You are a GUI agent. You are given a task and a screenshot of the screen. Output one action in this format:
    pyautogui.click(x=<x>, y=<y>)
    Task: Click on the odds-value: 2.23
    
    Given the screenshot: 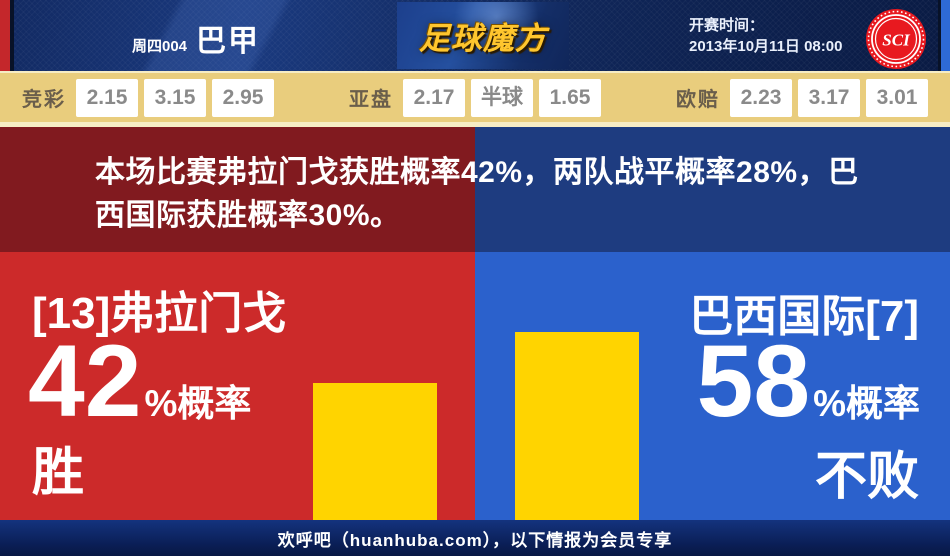 What is the action you would take?
    pyautogui.click(x=761, y=97)
    